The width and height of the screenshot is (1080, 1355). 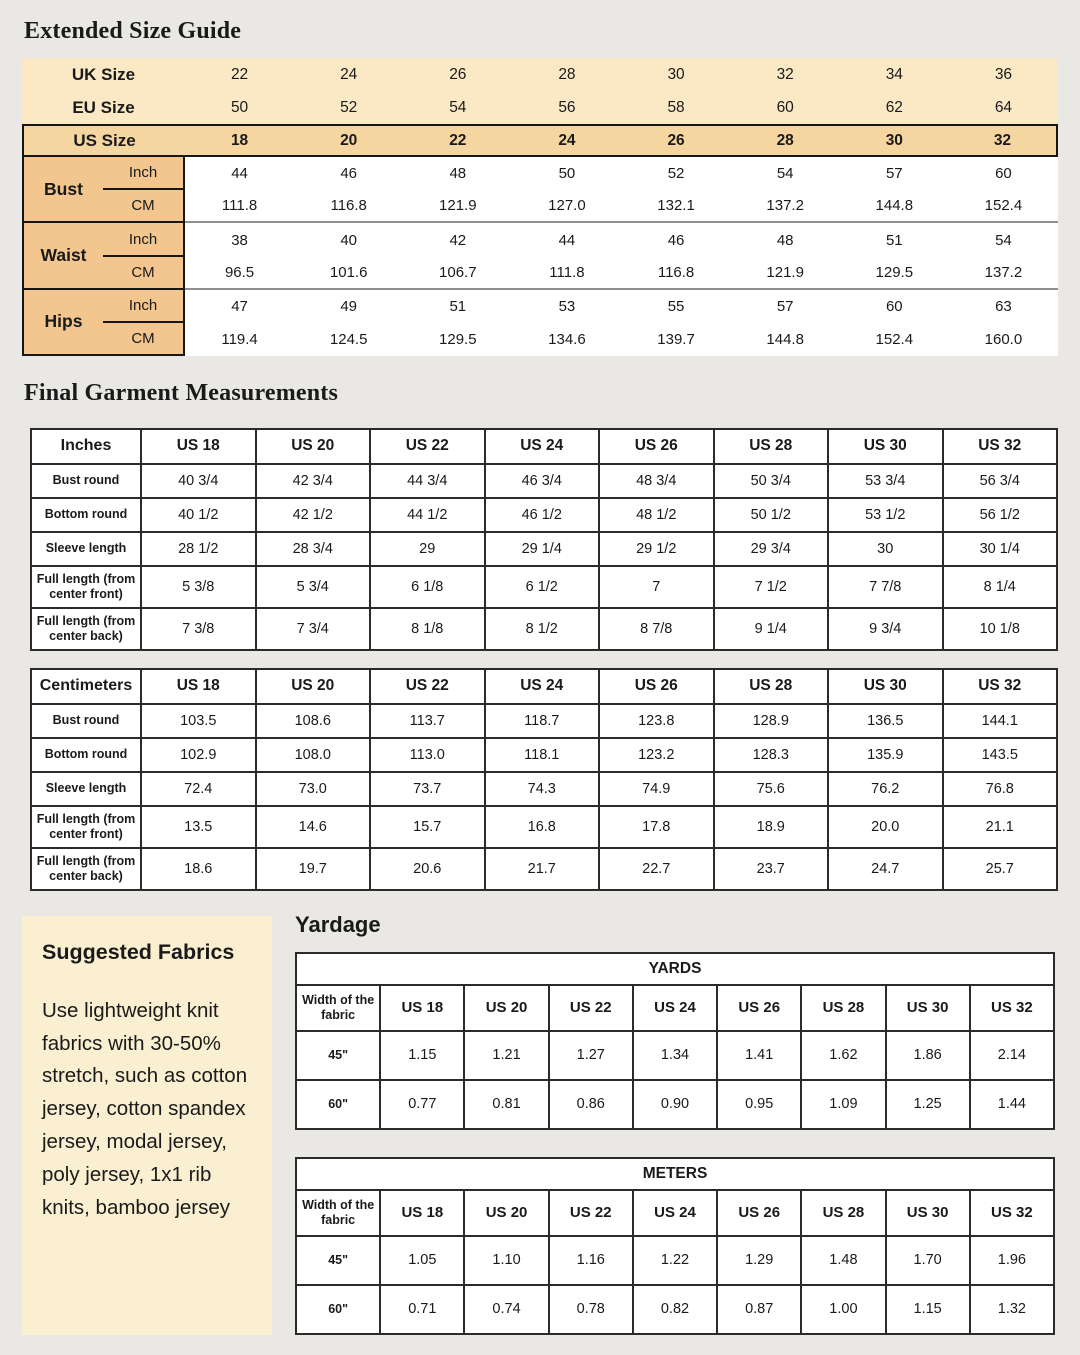 What do you see at coordinates (999, 826) in the screenshot?
I see `measurement-value: 21.1` at bounding box center [999, 826].